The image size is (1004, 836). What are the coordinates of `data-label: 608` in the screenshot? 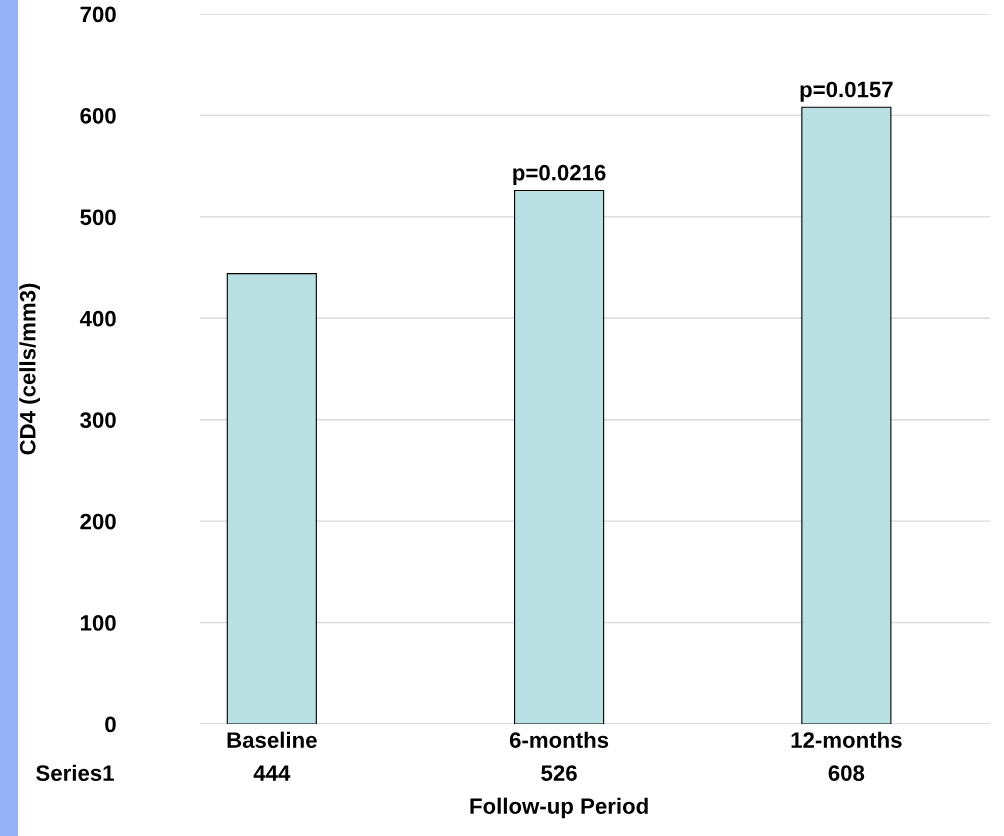 It's located at (846, 773).